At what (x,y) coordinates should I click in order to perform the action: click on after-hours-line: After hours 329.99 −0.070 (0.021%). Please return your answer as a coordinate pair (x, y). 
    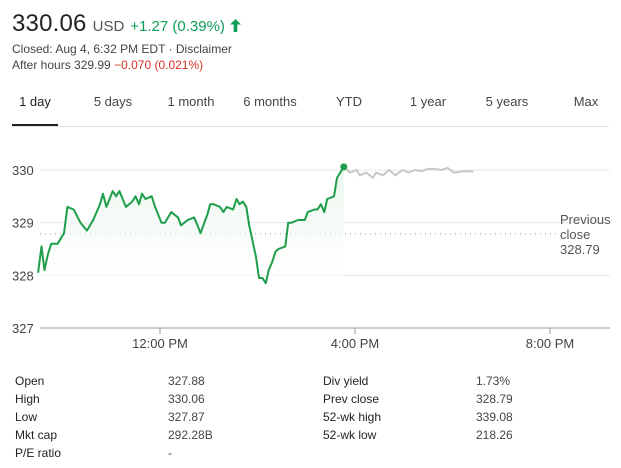
    Looking at the image, I should click on (312, 65).